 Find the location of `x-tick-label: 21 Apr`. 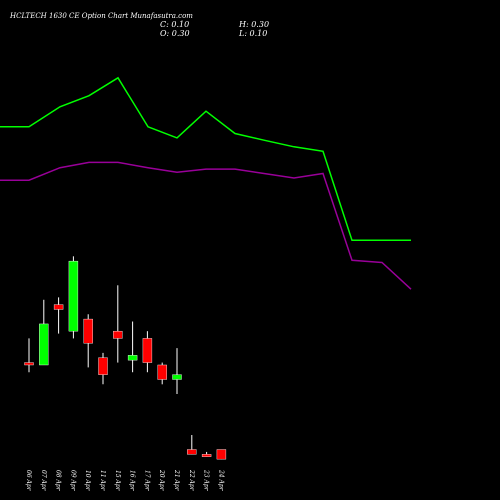

x-tick-label: 21 Apr is located at coordinates (176, 480).